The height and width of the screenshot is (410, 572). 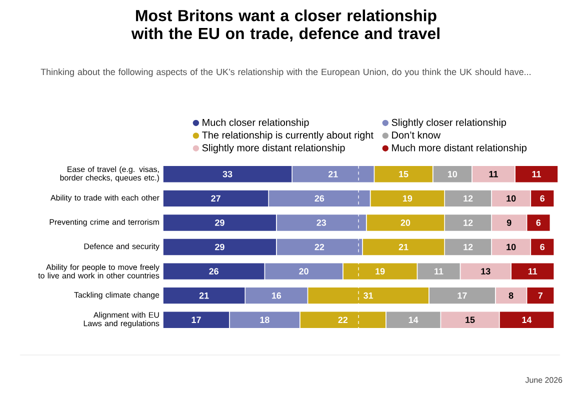 I want to click on legend-label: The relationship is currently about right, so click(x=288, y=136).